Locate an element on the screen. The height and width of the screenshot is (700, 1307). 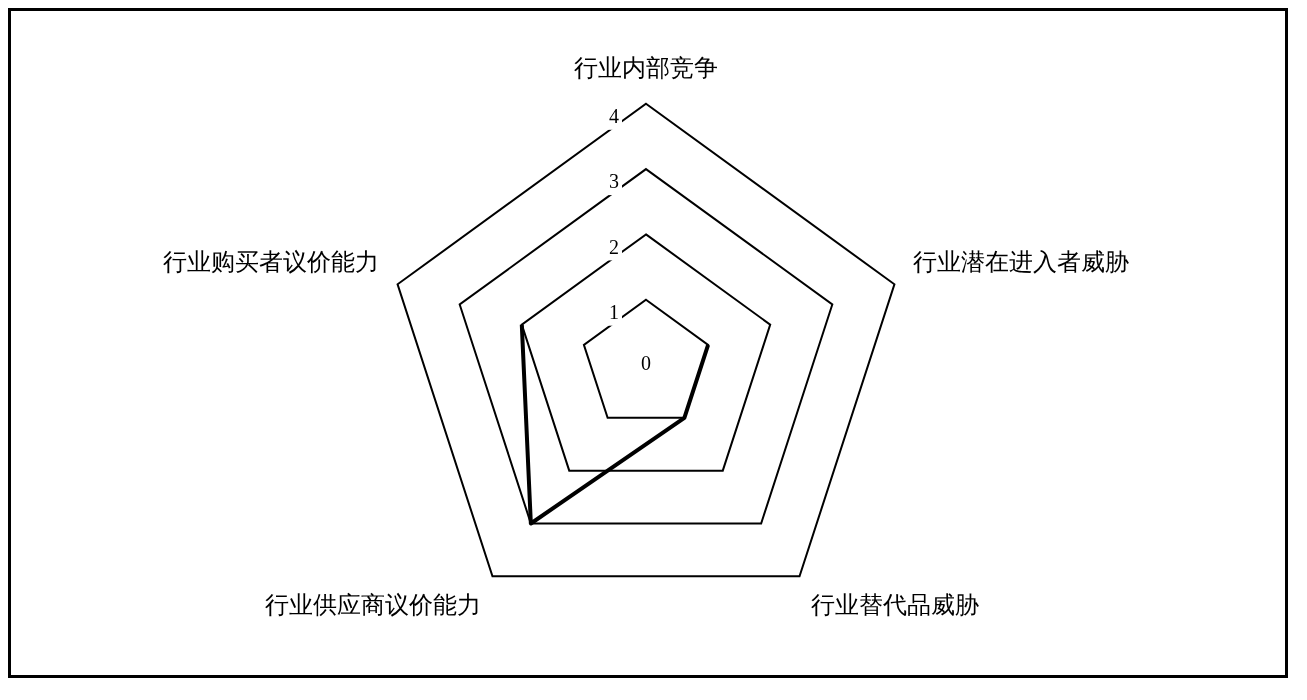
spoke-label: 行业内部竞争 is located at coordinates (646, 67).